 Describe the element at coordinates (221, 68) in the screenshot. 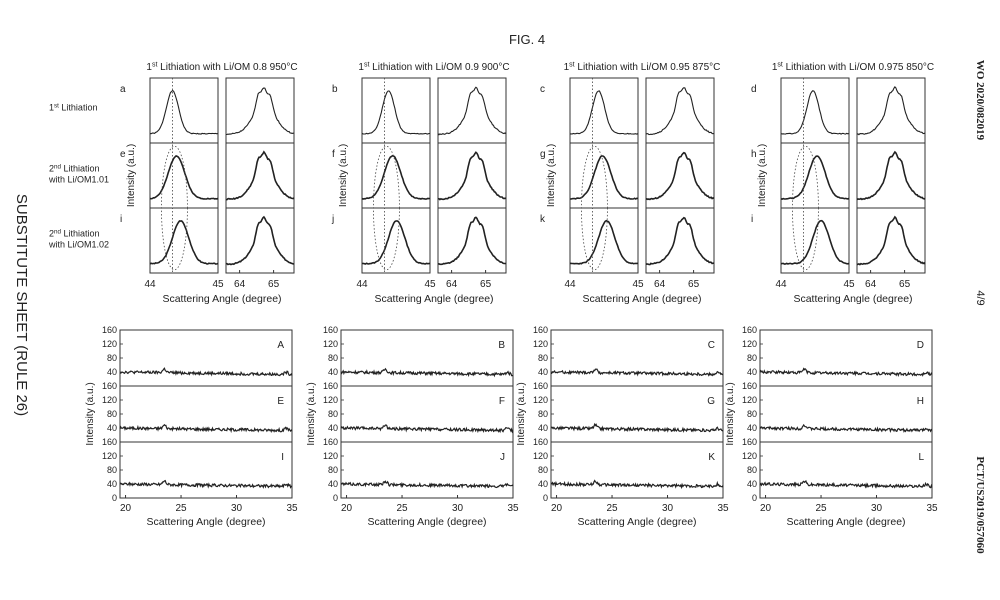

I see `column-title-1: 1st Lithiation with Li/OM 0.8 950°C` at that location.